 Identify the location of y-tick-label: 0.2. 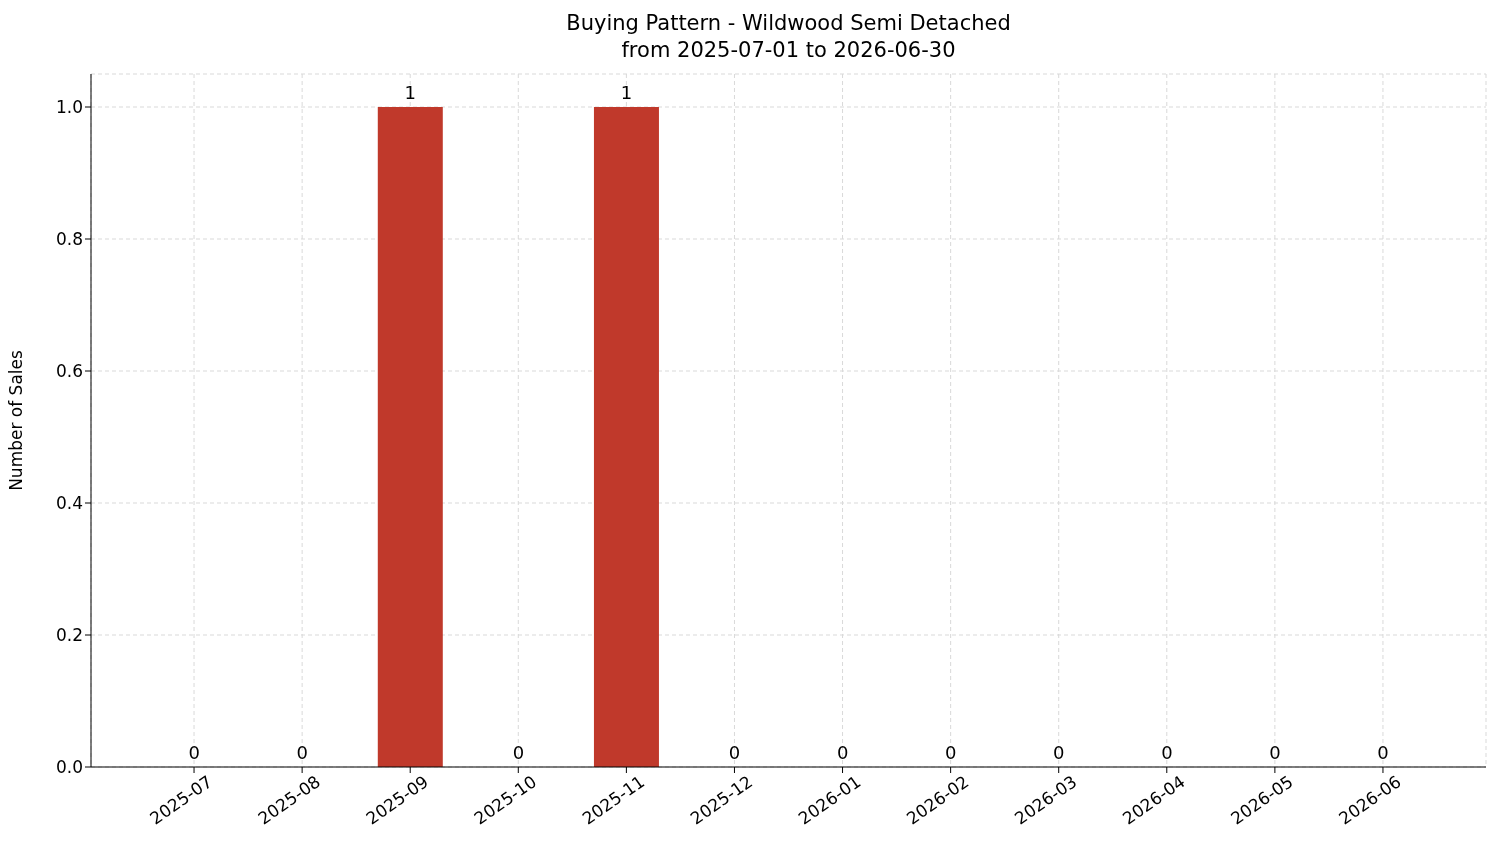
(69, 635).